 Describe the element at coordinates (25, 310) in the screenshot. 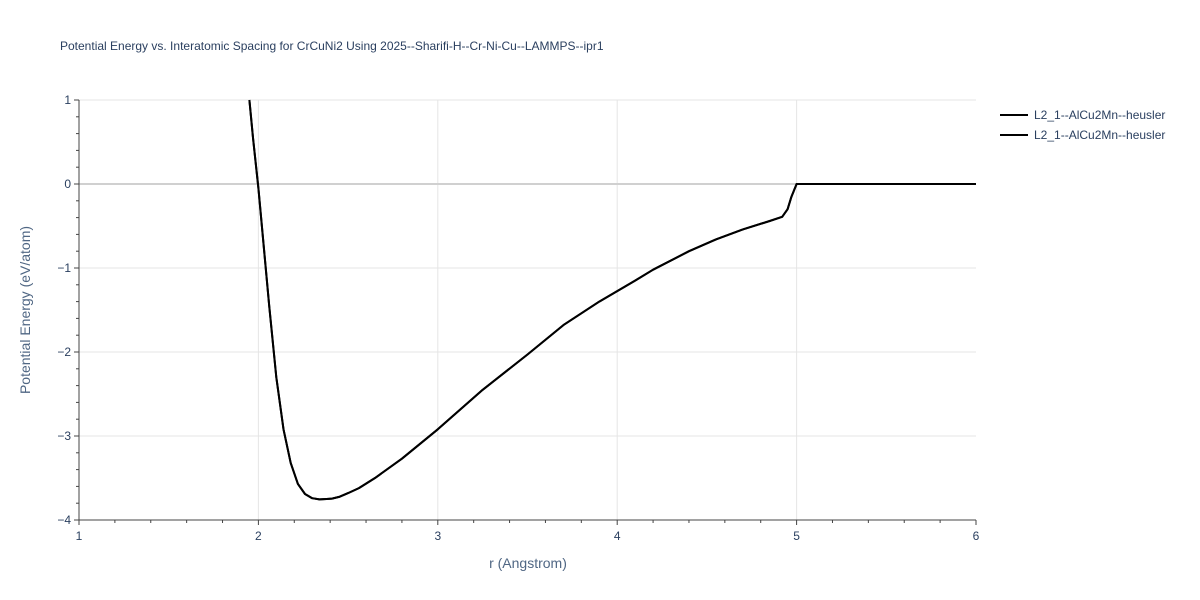

I see `y-axis-label: Potential Energy (eV/atom)` at that location.